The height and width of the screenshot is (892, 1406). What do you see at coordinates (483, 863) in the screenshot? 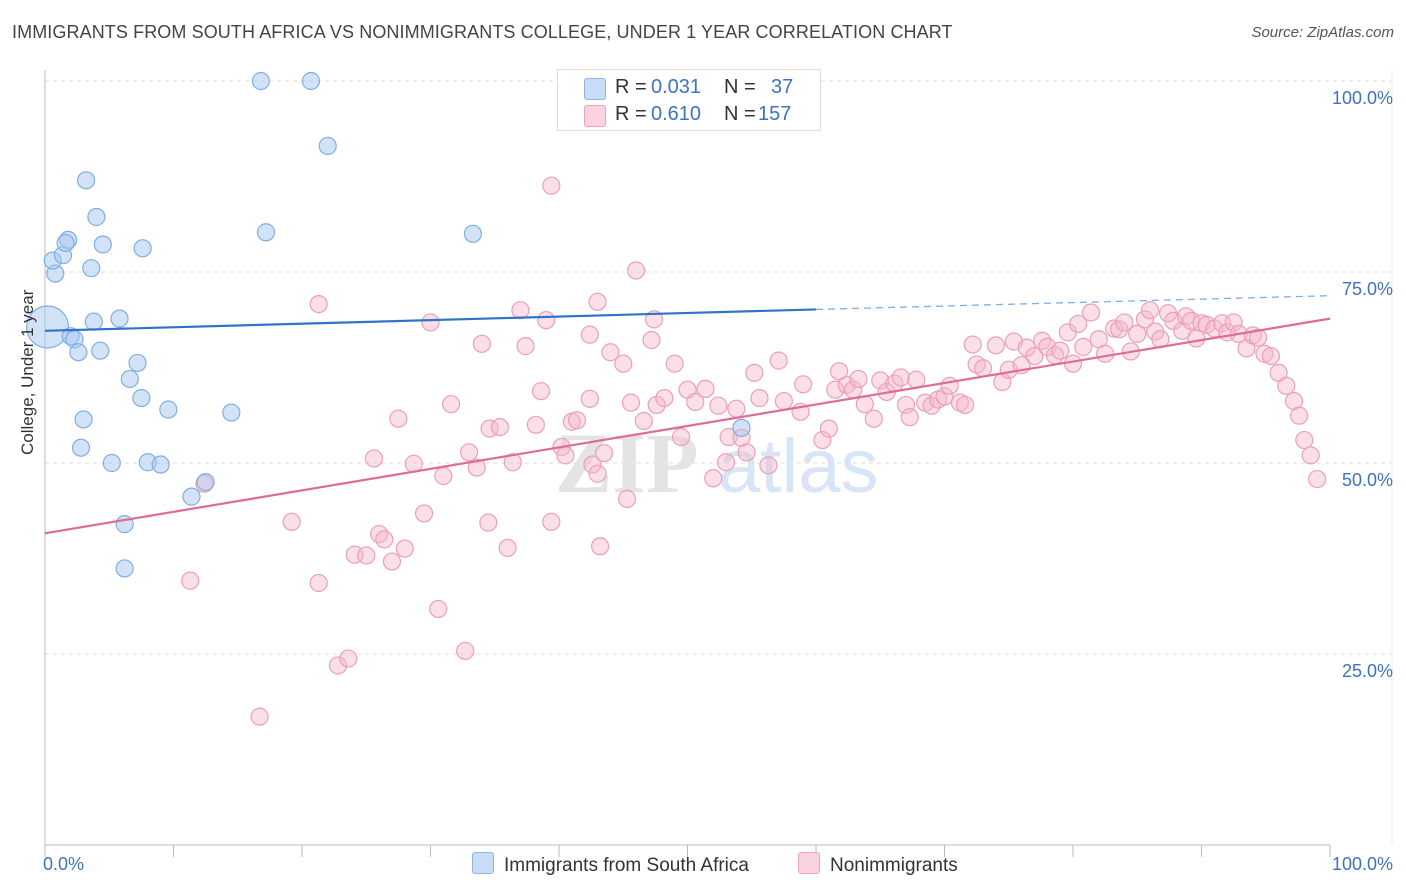
I see `immigrants-swatch` at bounding box center [483, 863].